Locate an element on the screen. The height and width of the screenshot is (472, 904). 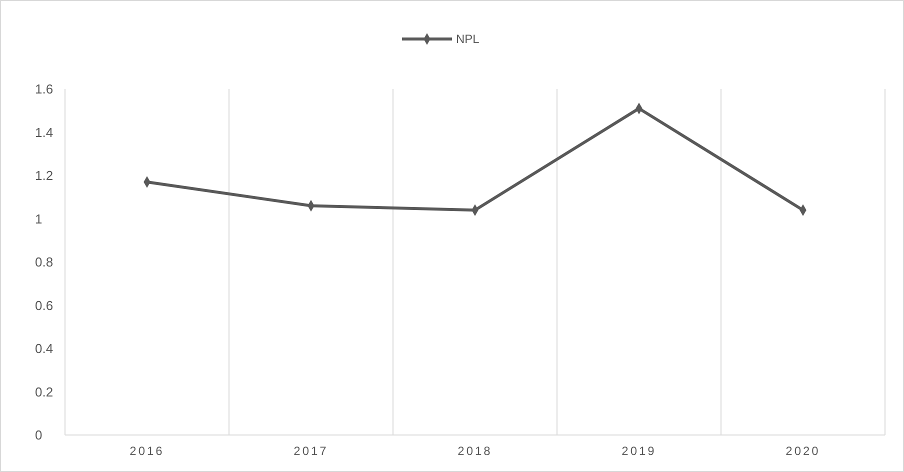
y-tick-label: 0.6 is located at coordinates (44, 305).